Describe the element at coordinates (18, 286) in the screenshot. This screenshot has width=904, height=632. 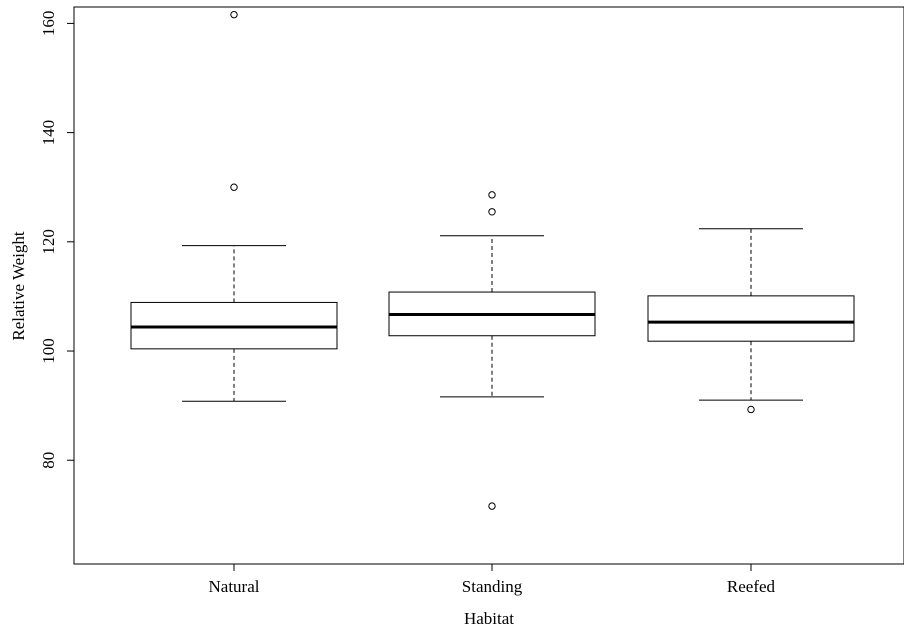
I see `y-axis-label: Relative Weight` at that location.